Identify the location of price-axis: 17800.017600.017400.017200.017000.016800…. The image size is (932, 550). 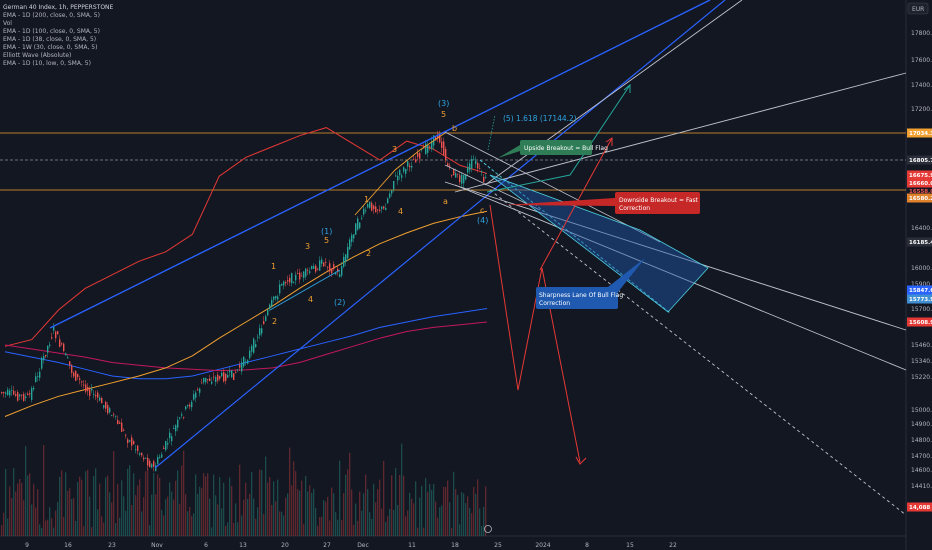
(921, 271).